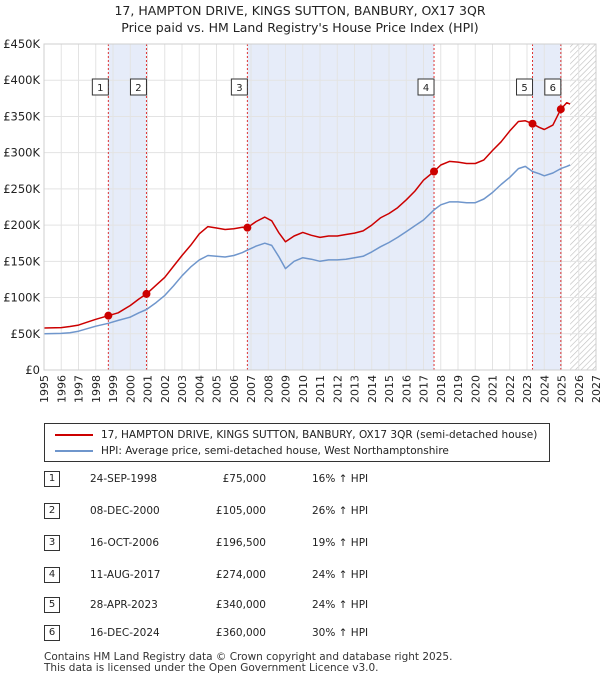 This screenshot has width=600, height=680. What do you see at coordinates (165, 389) in the screenshot?
I see `x-tick-label: 2002` at bounding box center [165, 389].